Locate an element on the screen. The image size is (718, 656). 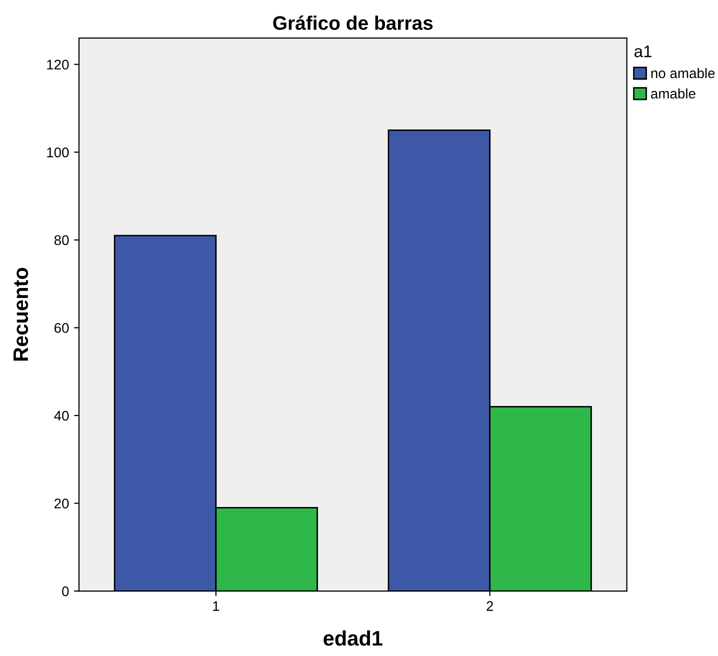
y-tick-label: 0 is located at coordinates (65, 591).